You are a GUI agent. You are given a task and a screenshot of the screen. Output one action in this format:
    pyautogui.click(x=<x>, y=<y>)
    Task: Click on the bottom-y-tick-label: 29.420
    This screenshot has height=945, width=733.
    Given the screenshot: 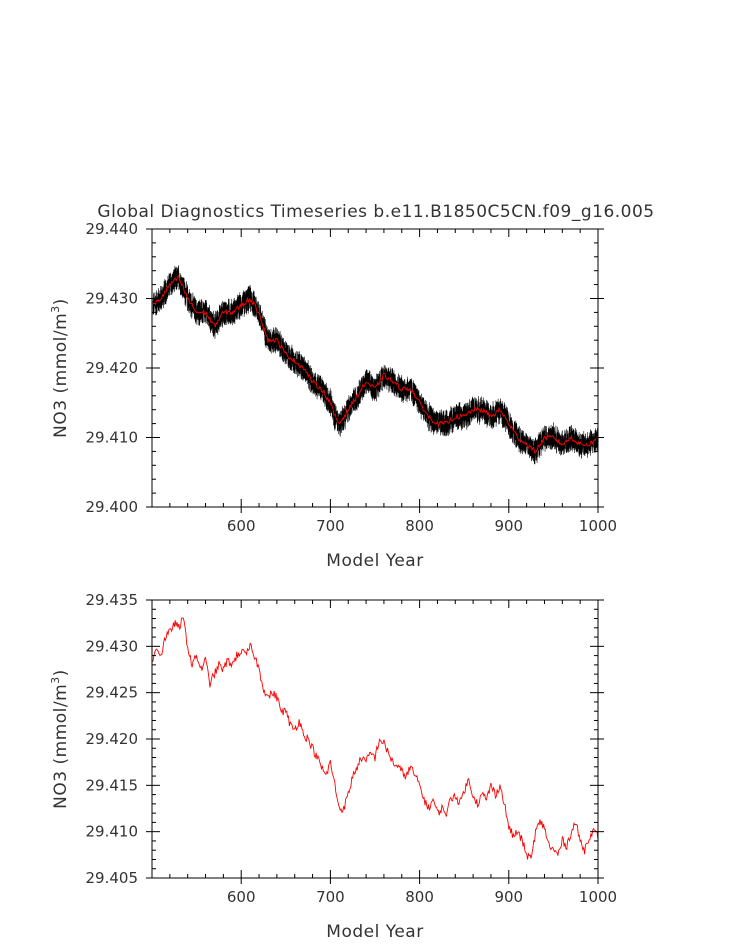 What is the action you would take?
    pyautogui.click(x=112, y=739)
    